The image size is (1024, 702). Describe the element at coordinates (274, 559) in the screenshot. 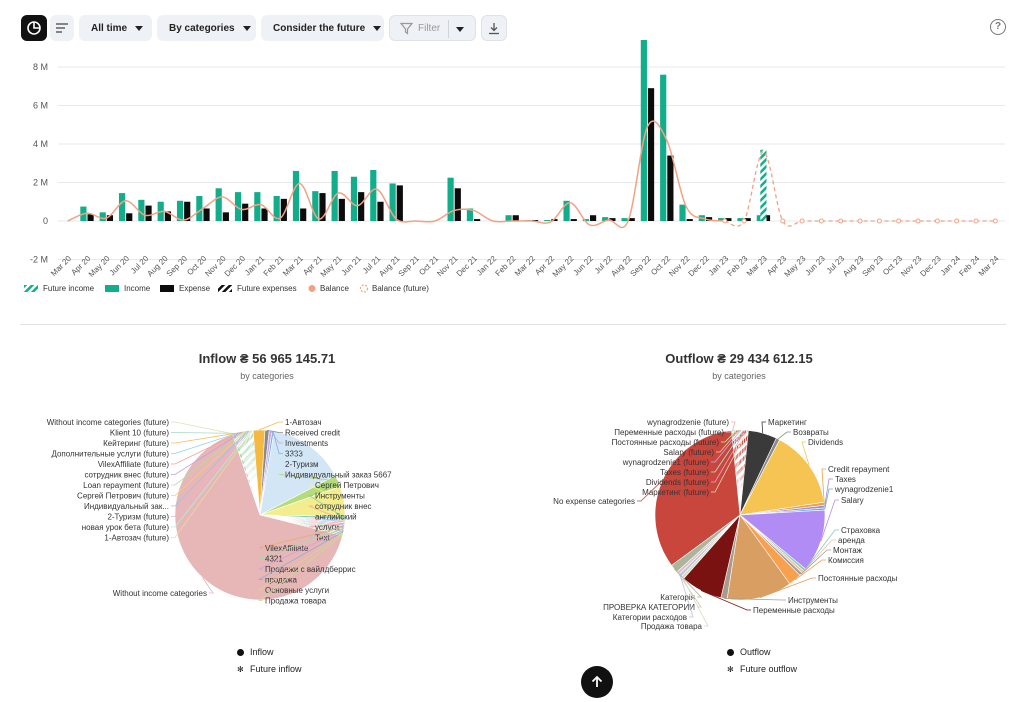

I see `pie-slice-label: 4321` at that location.